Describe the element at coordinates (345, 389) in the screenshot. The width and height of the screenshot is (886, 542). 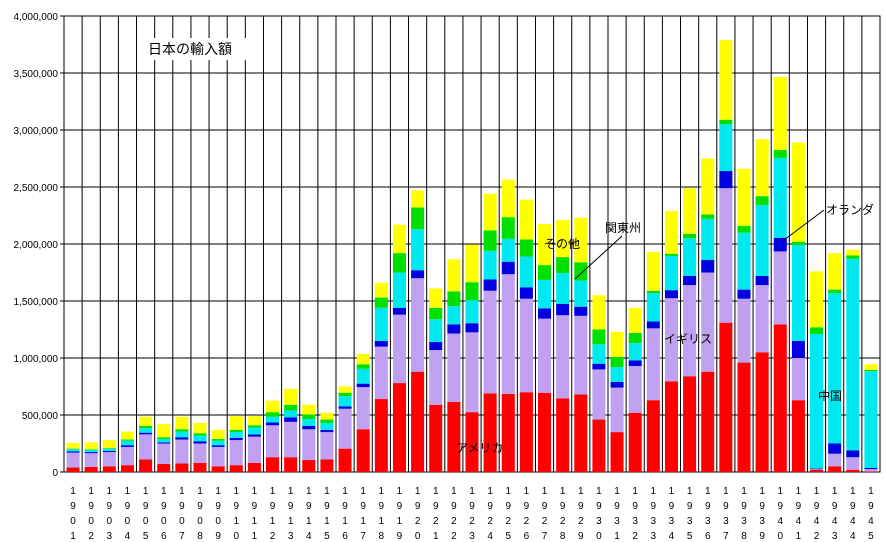
I see `bar-segment-1916-s5` at that location.